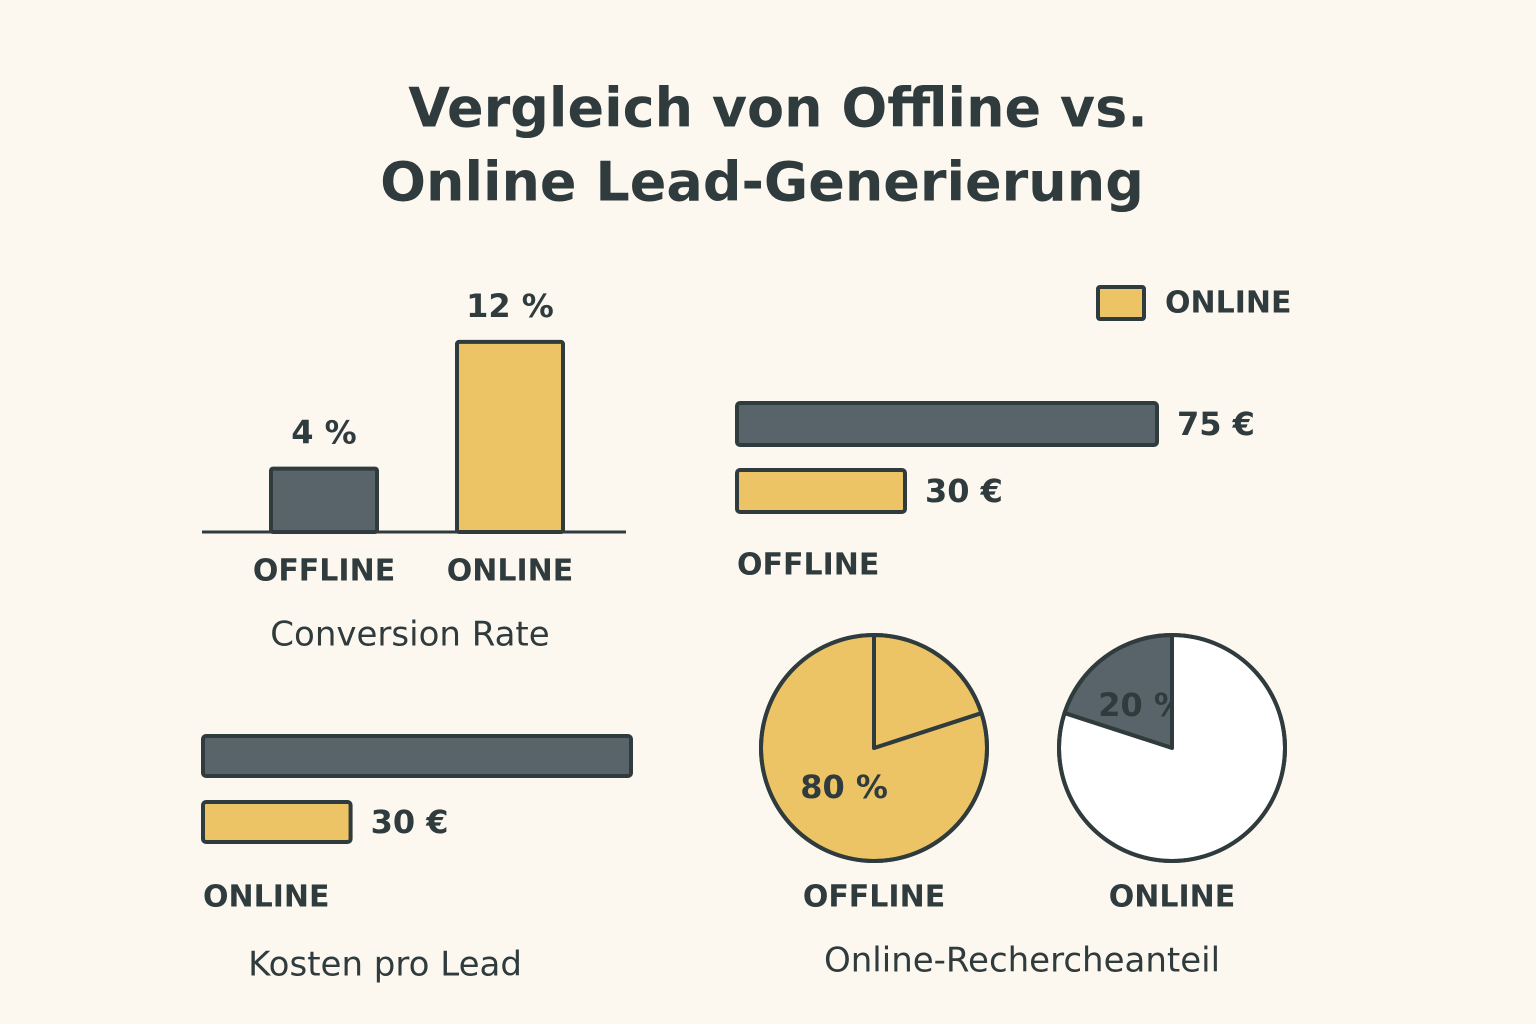  Describe the element at coordinates (1172, 897) in the screenshot. I see `pie-label: ONLINE` at that location.